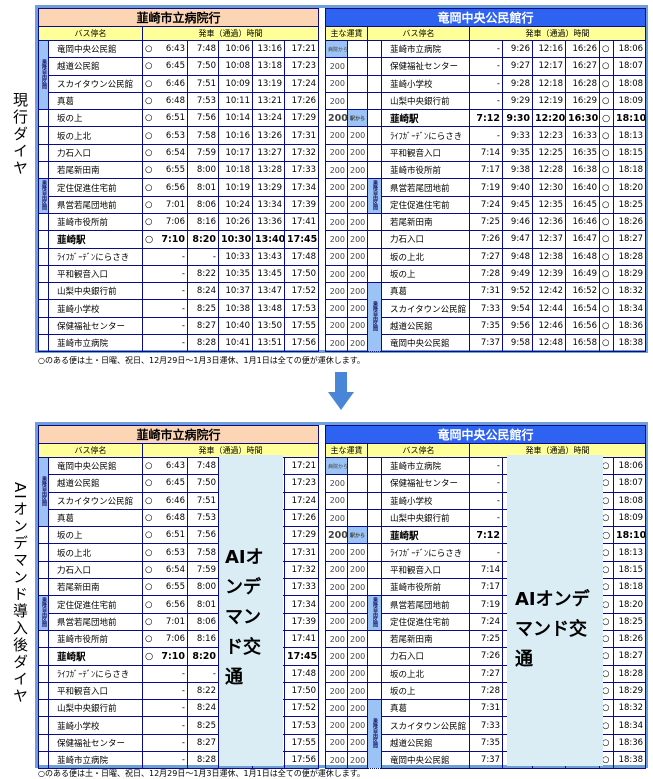 The image size is (653, 779). I want to click on departure-time: 7:35, so click(486, 743).